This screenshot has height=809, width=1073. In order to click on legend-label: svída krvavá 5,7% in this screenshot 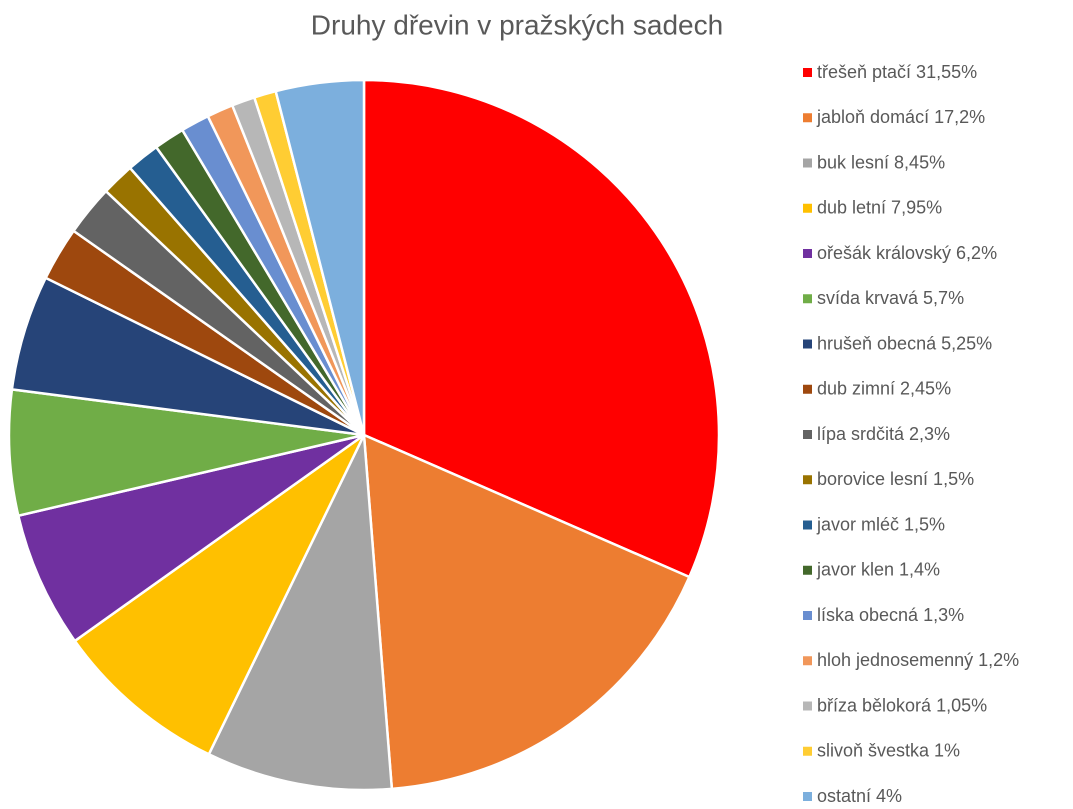, I will do `click(890, 298)`.